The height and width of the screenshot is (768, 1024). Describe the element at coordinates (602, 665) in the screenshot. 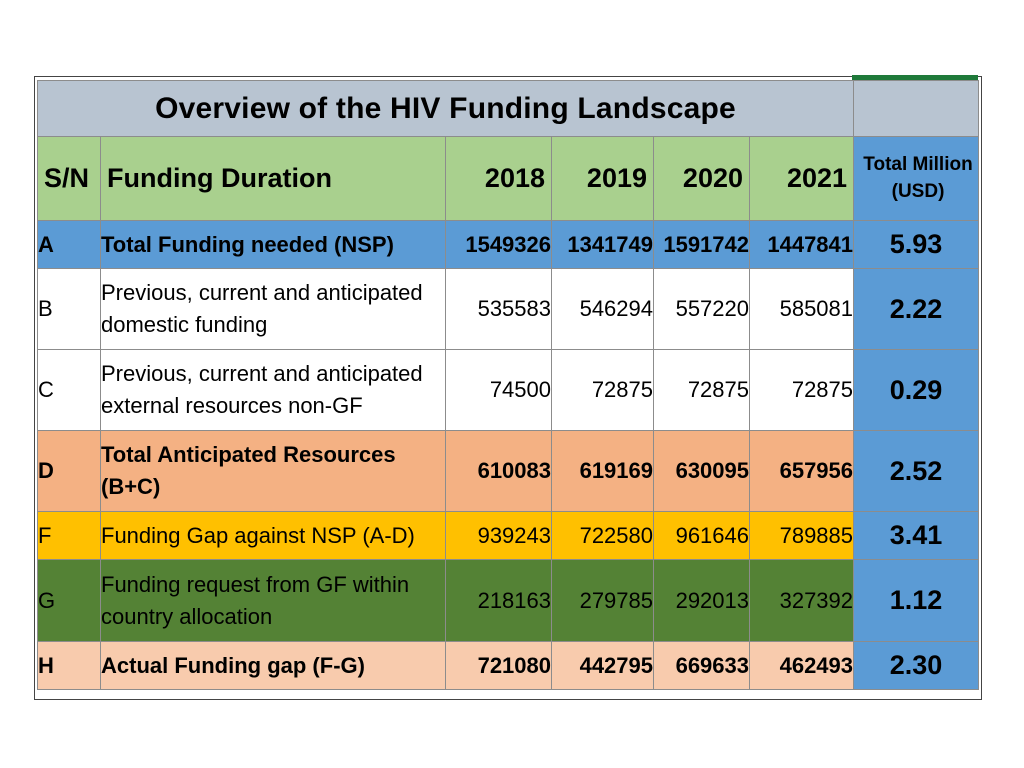

I see `row-value-2019: 442795` at that location.